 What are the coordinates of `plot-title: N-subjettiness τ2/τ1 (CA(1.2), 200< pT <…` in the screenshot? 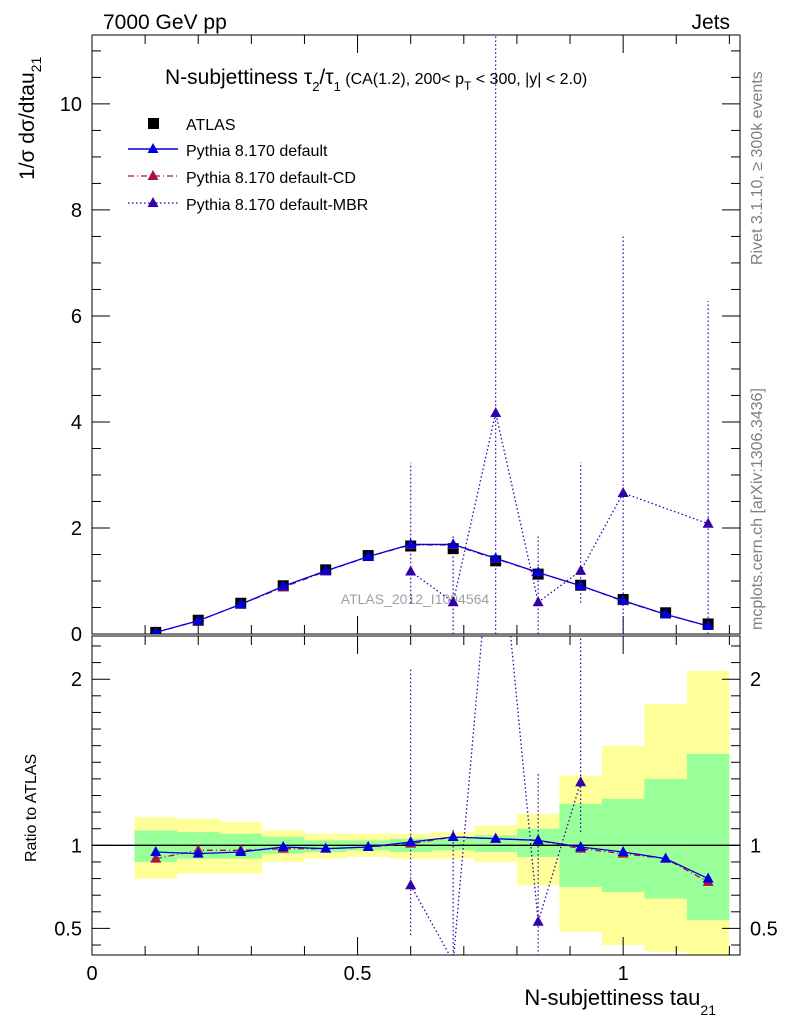 It's located at (376, 80).